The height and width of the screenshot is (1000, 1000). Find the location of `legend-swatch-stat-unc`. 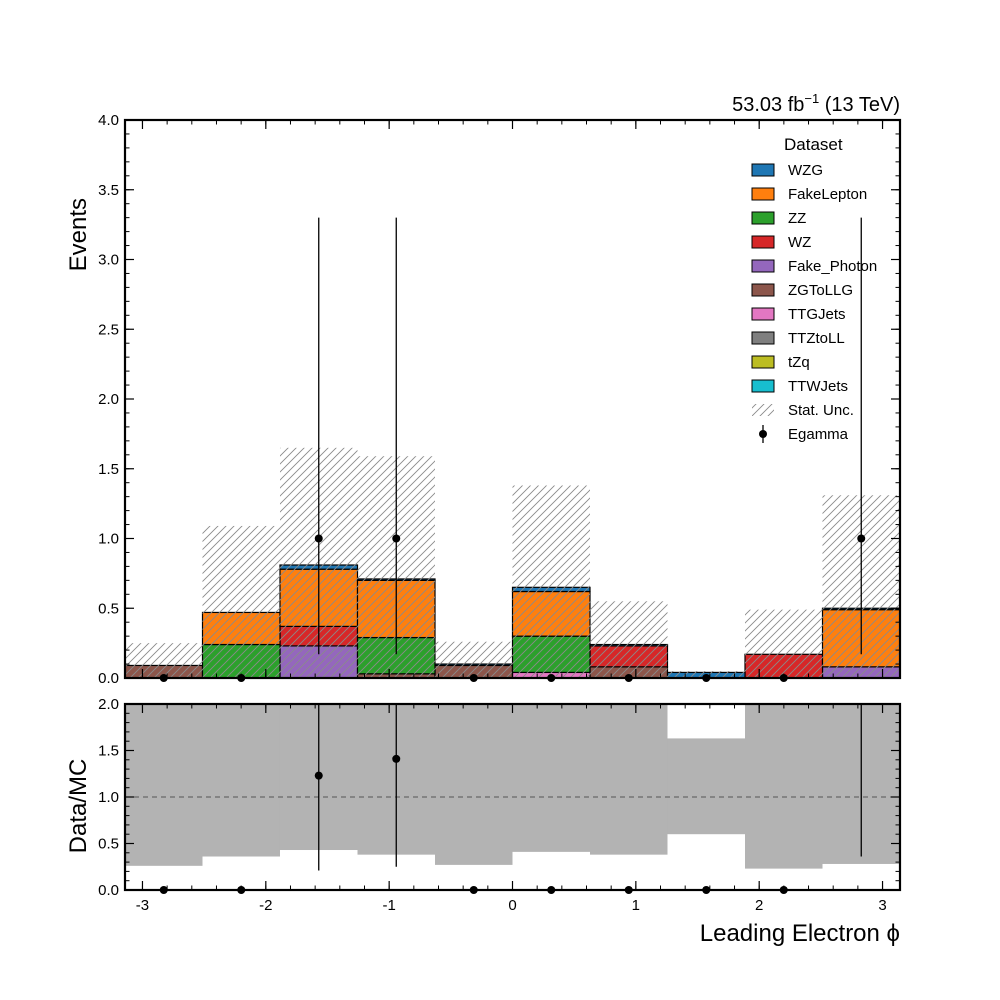

legend-swatch-stat-unc is located at coordinates (763, 410).